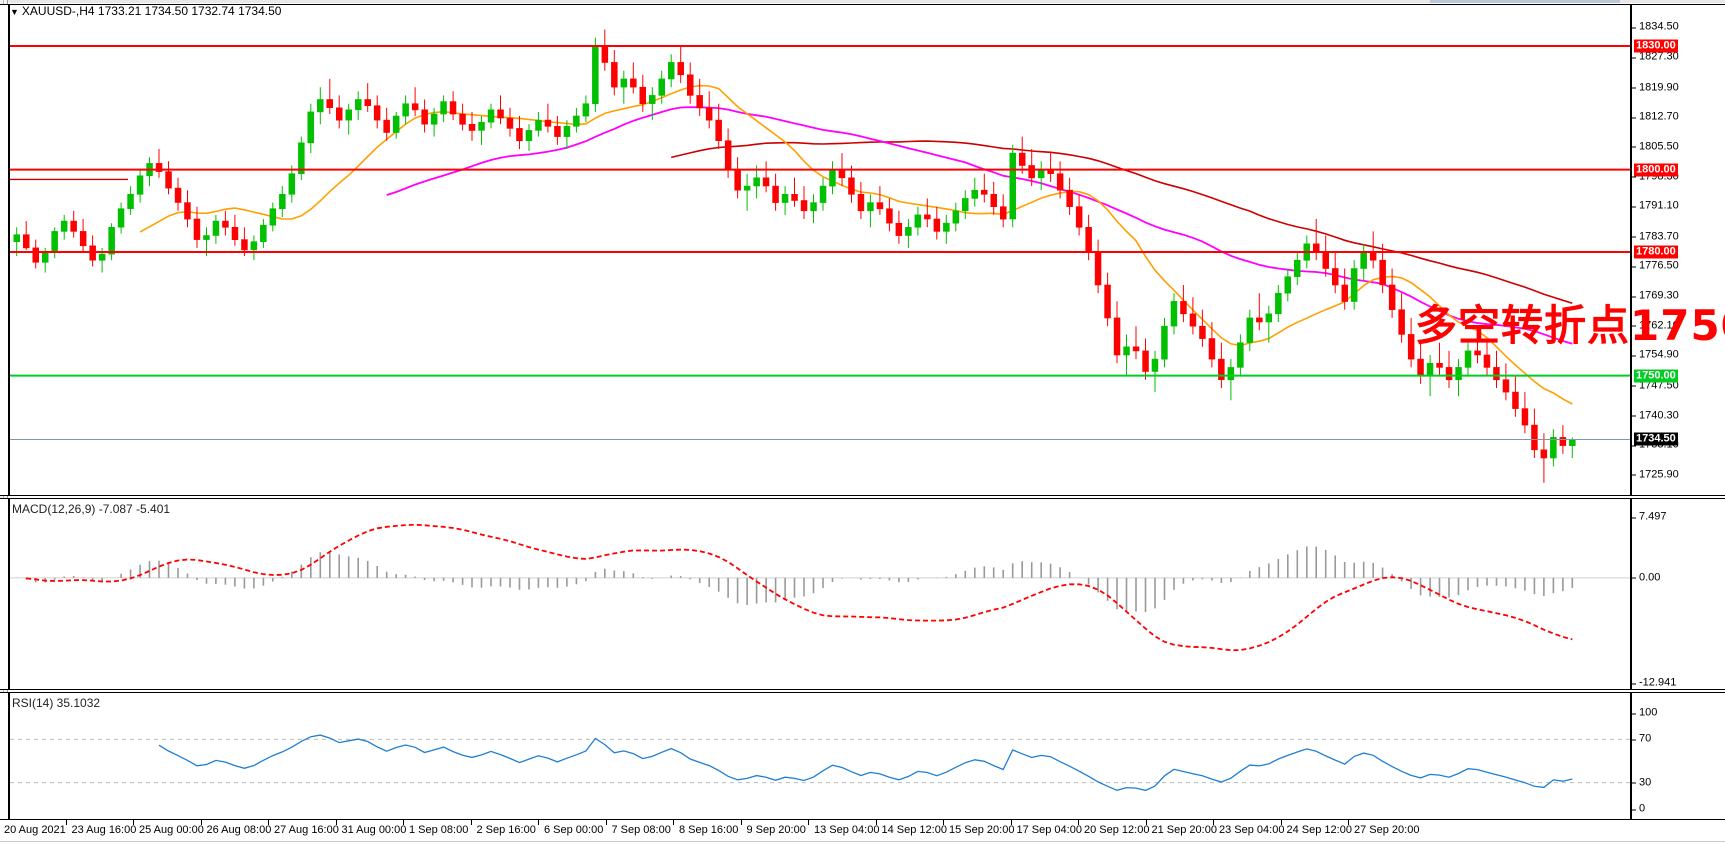  What do you see at coordinates (1319, 830) in the screenshot?
I see `time-axis-label: 24 Sep 12:00` at bounding box center [1319, 830].